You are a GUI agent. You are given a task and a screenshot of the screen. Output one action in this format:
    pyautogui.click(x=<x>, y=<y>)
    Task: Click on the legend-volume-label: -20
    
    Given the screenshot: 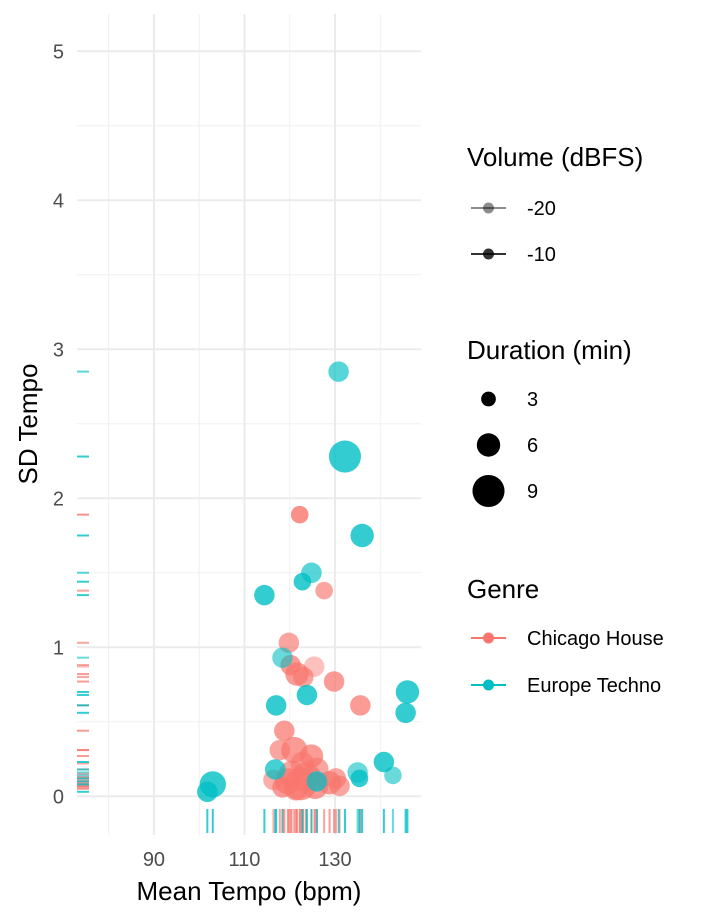 What is the action you would take?
    pyautogui.click(x=541, y=209)
    